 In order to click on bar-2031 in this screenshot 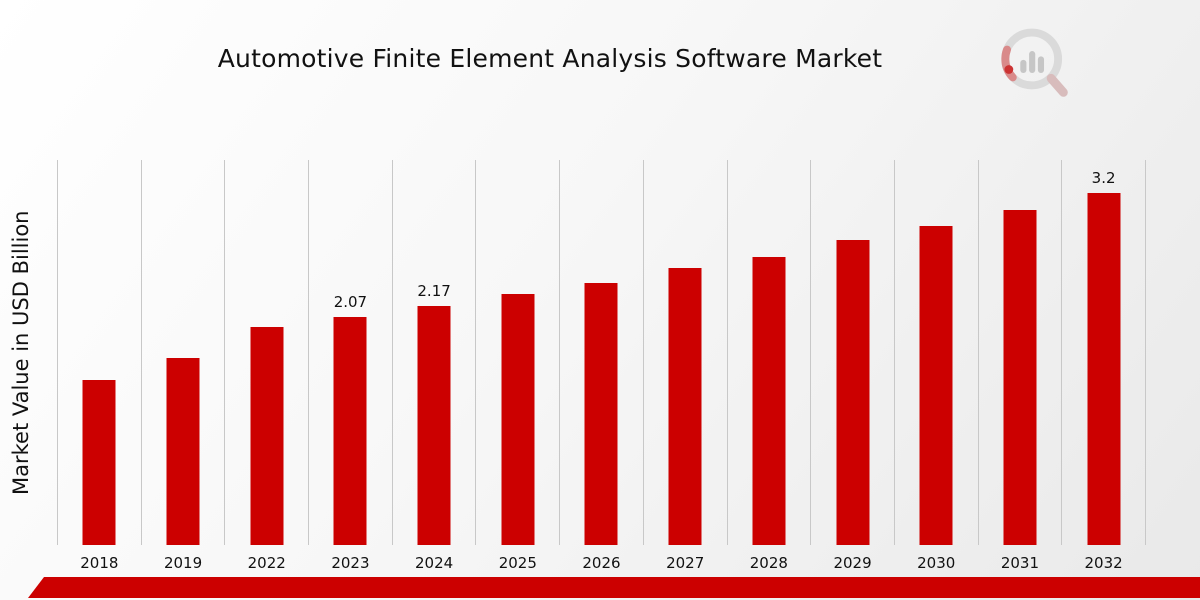, I will do `click(1020, 377)`.